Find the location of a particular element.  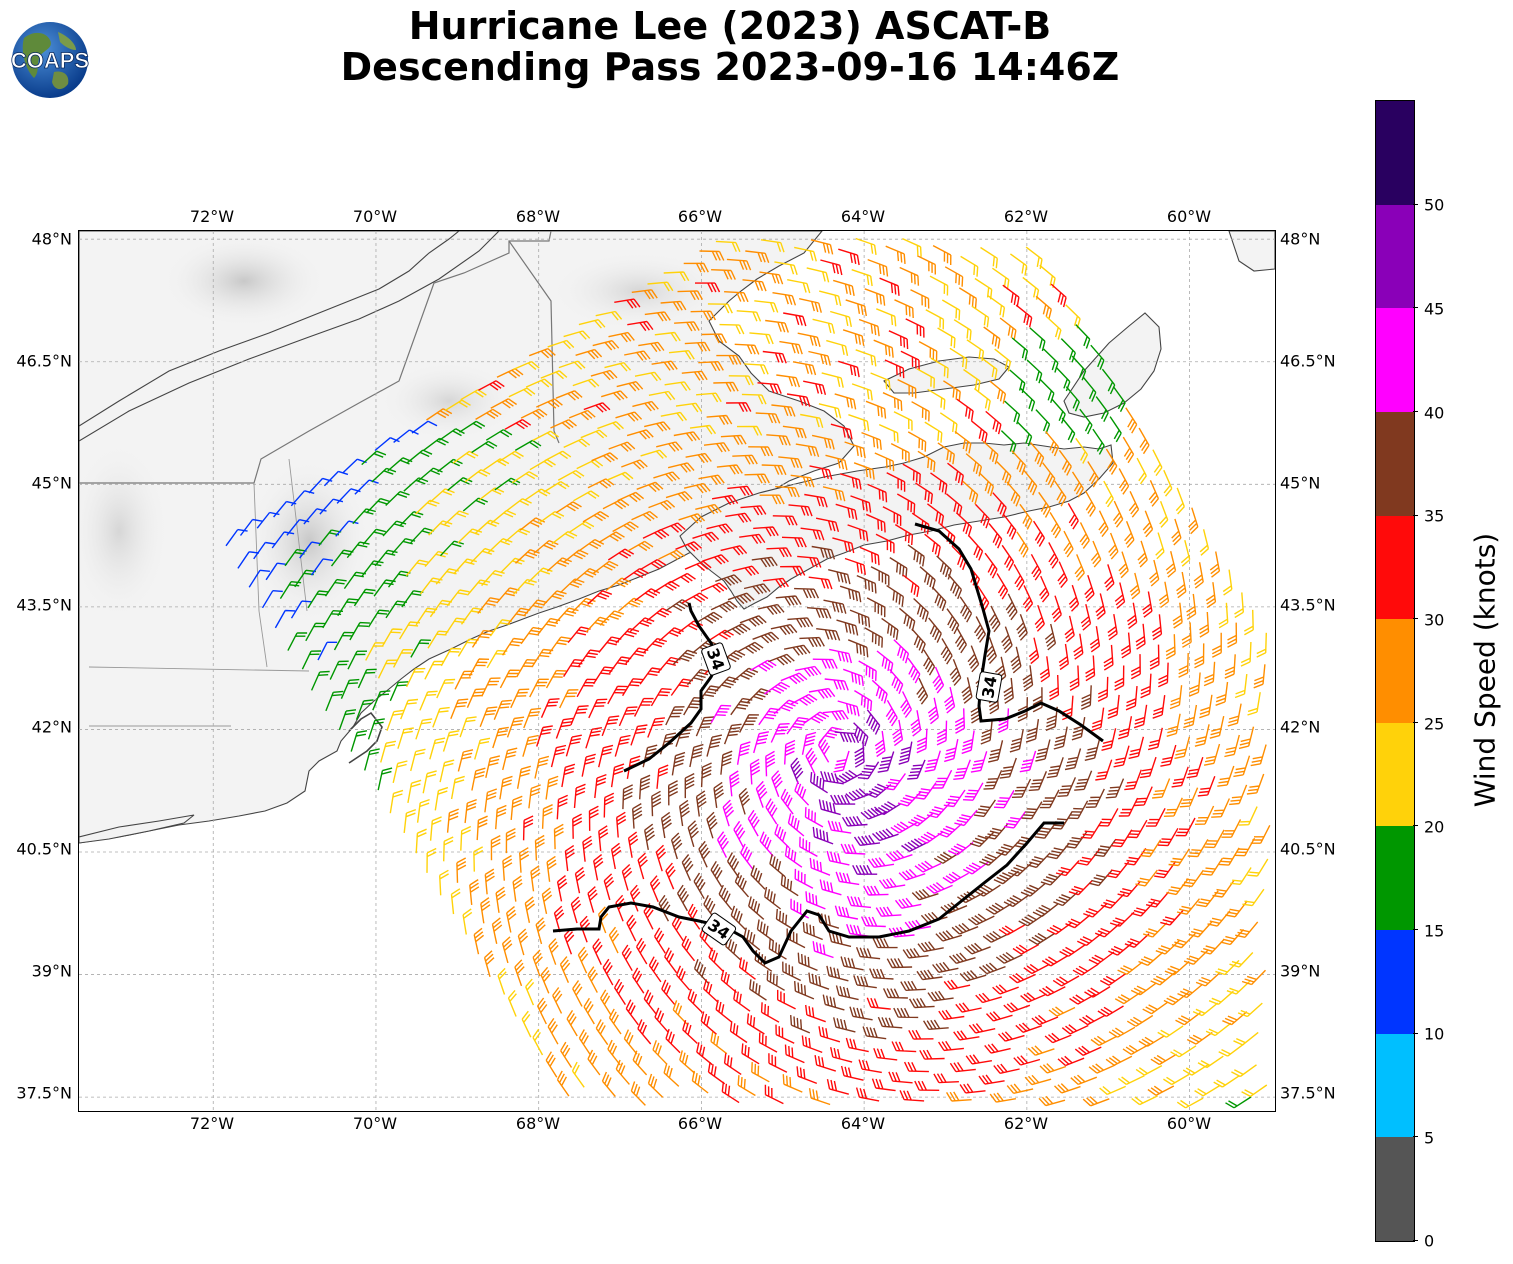

lon-tick-bottom: 72°W is located at coordinates (212, 1123).